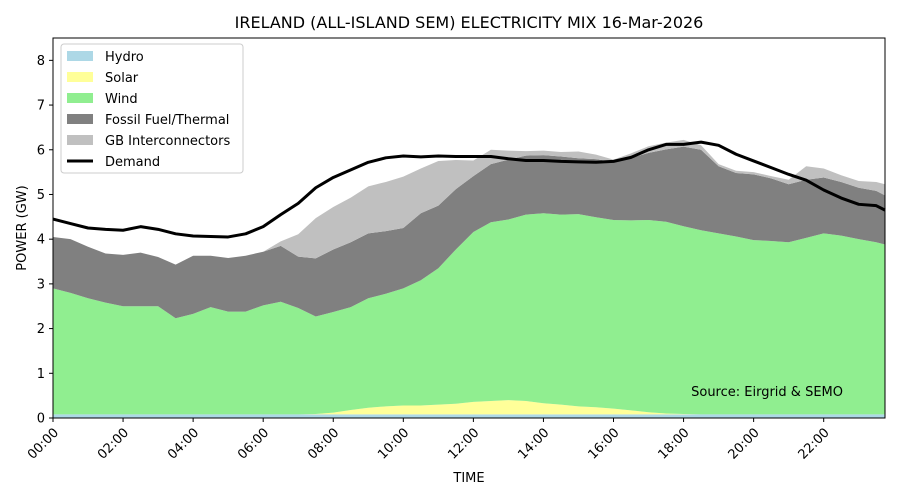 The height and width of the screenshot is (500, 900). Describe the element at coordinates (674, 443) in the screenshot. I see `x-tick-label: 18:00` at that location.